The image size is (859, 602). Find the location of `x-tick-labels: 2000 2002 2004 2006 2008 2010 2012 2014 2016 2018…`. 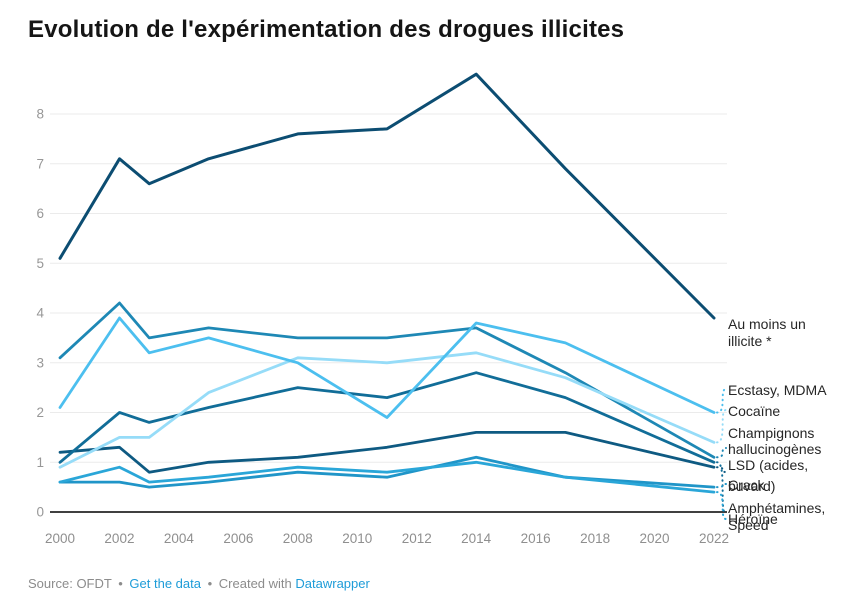

x-tick-labels: 2000 2002 2004 2006 2008 2010 2012 2014 2016 2018… is located at coordinates (387, 538).